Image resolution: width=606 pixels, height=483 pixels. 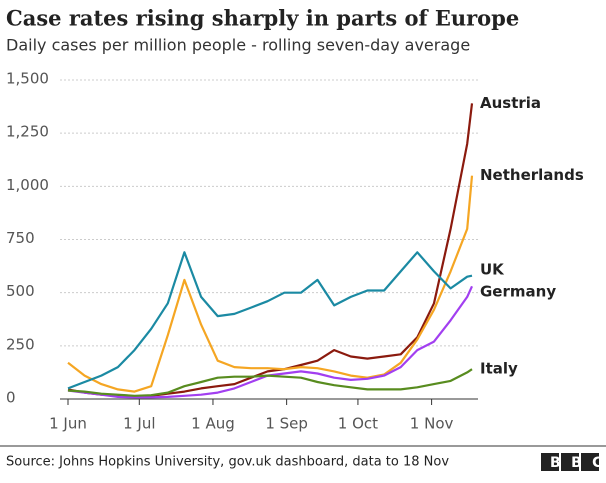 What do you see at coordinates (510, 103) in the screenshot?
I see `legend-label: Austria` at bounding box center [510, 103].